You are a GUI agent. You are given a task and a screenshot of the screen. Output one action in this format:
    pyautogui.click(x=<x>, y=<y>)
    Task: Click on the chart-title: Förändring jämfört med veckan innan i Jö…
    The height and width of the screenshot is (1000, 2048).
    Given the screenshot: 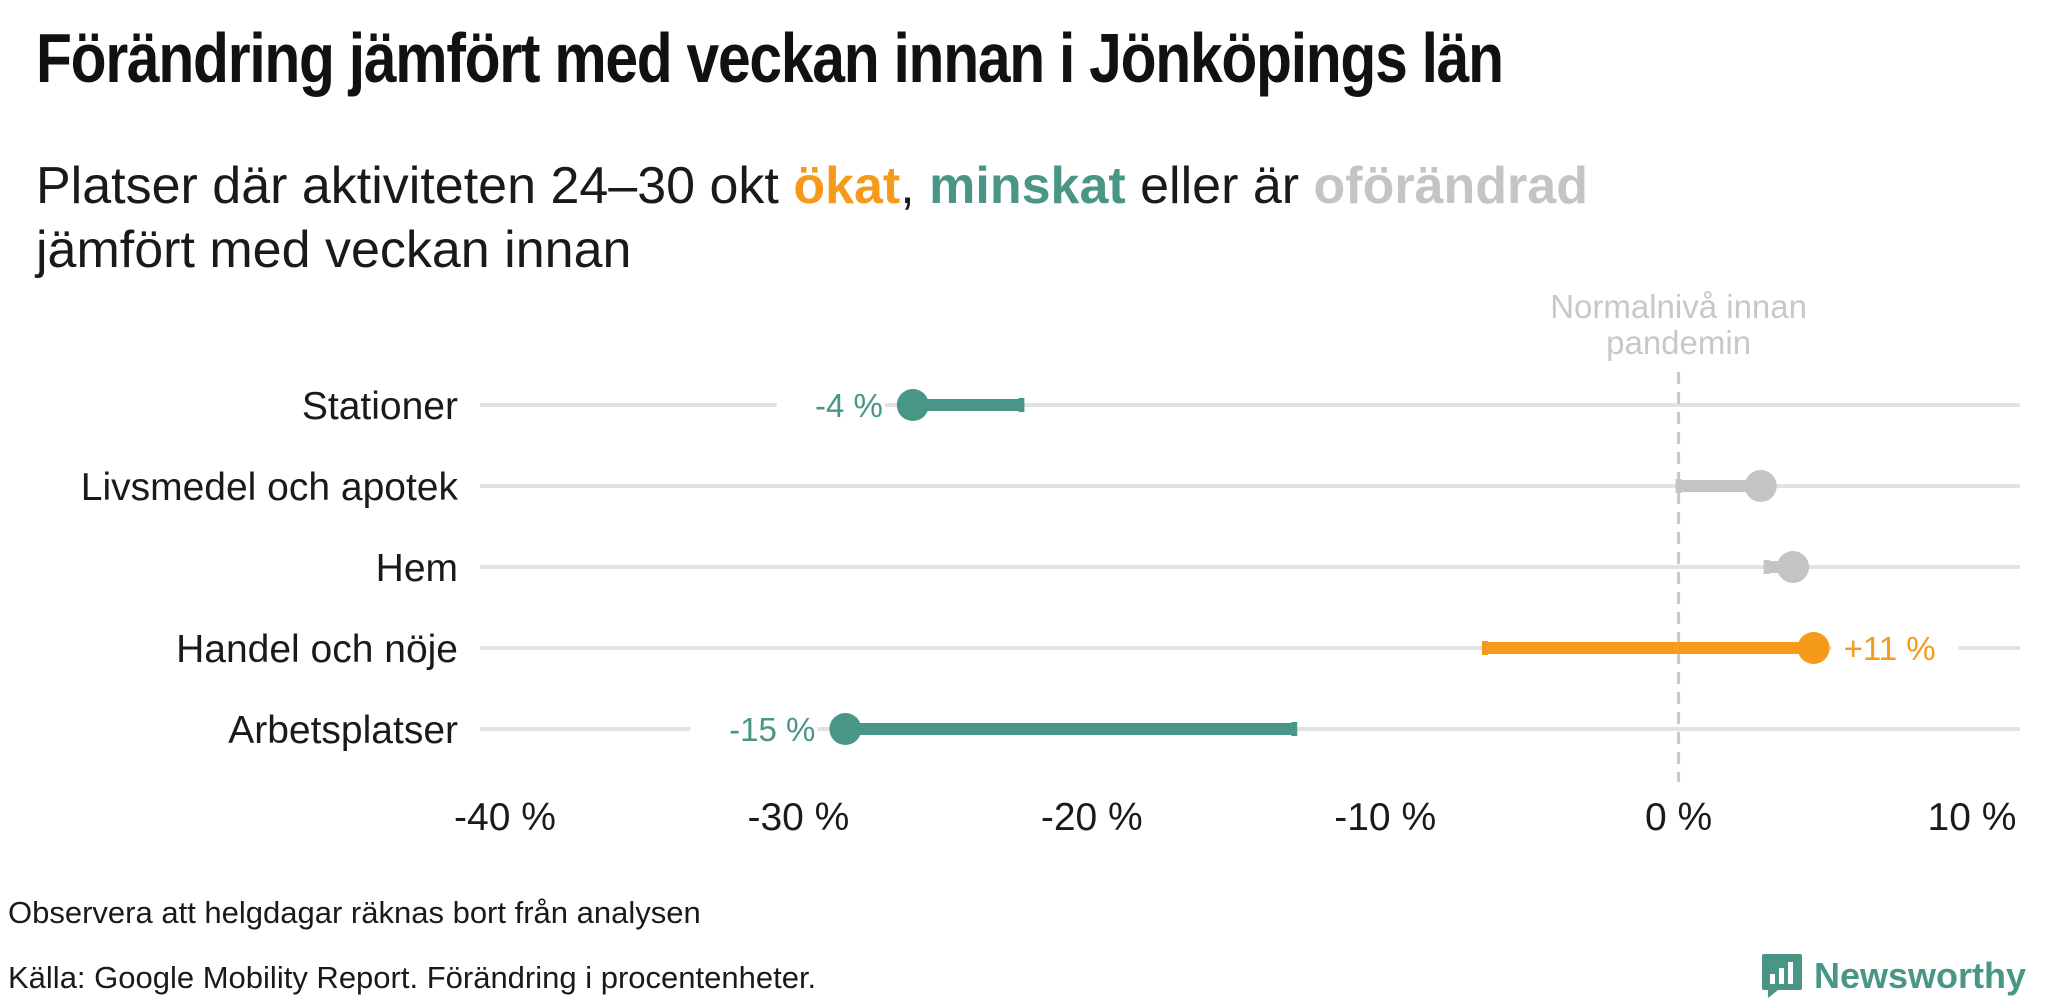 What is the action you would take?
    pyautogui.click(x=770, y=58)
    